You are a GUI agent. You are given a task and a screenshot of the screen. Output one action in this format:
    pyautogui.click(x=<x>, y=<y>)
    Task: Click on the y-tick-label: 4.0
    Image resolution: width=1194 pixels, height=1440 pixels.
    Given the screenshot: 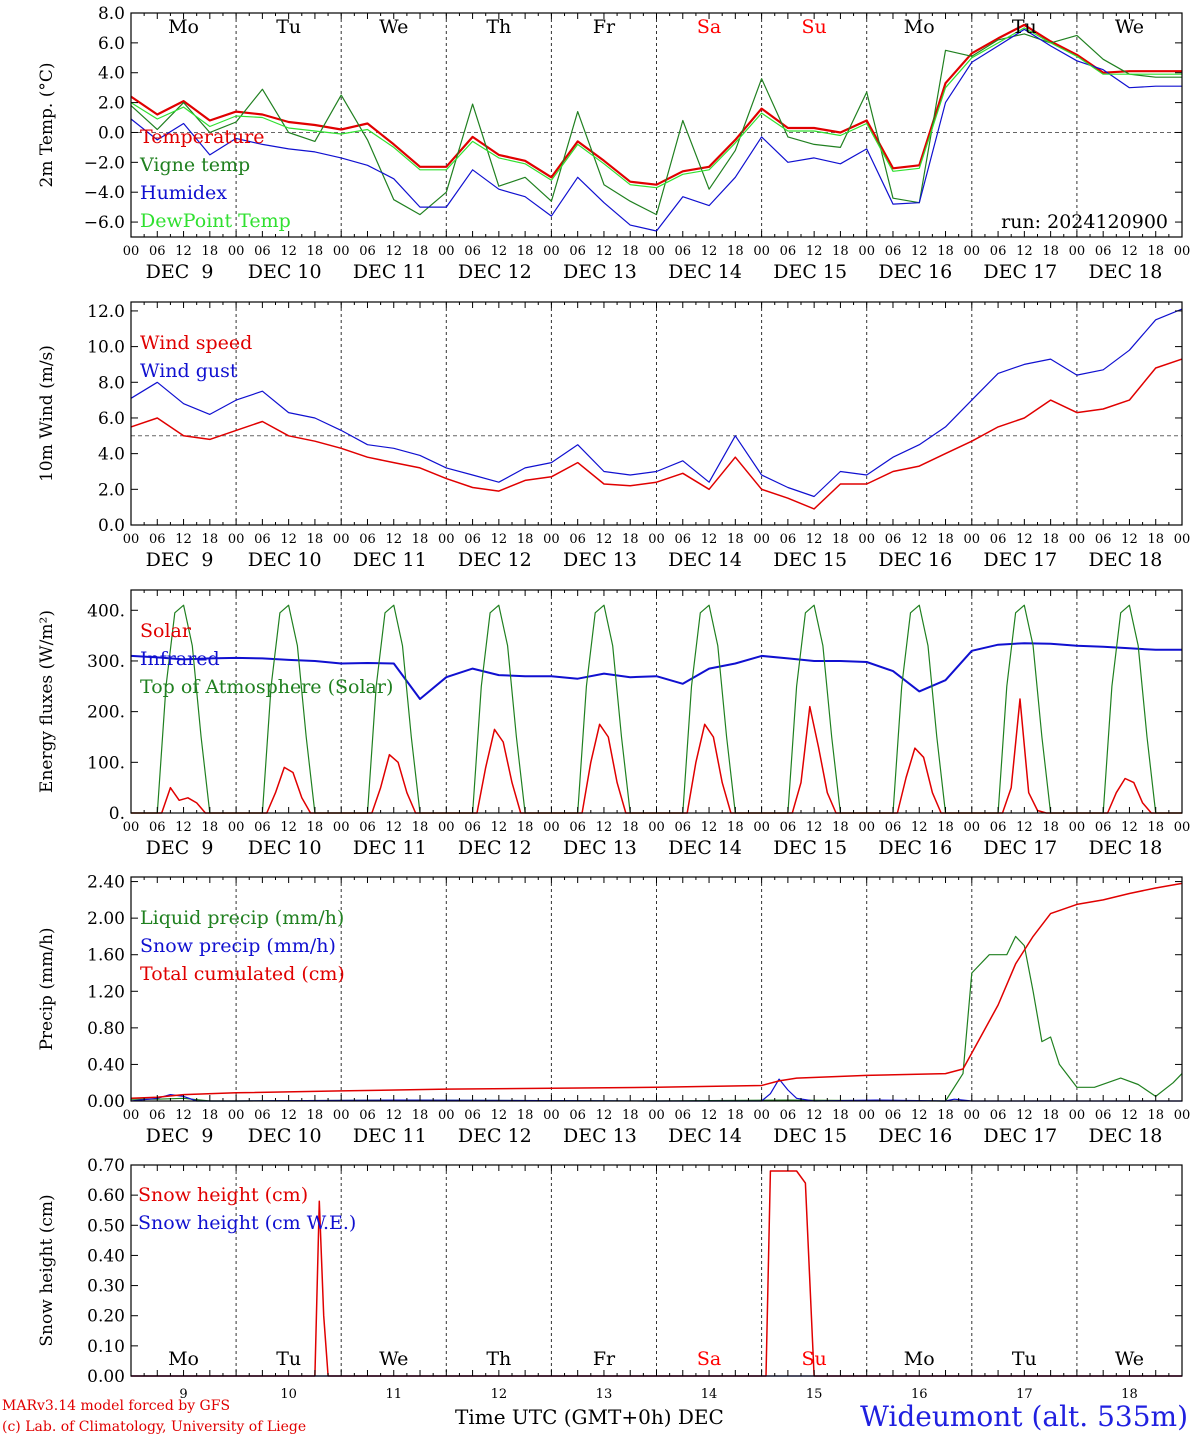 What is the action you would take?
    pyautogui.click(x=111, y=455)
    